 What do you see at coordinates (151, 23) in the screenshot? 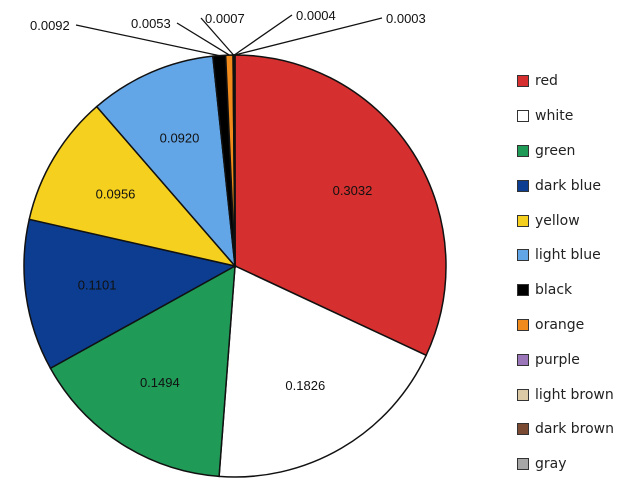
I see `slice-label-orange: 0.0053` at bounding box center [151, 23].